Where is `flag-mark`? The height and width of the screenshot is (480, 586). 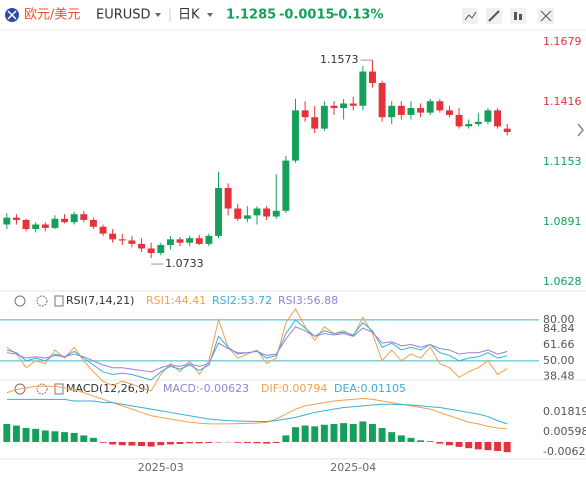
flag-mark is located at coordinates (12, 15).